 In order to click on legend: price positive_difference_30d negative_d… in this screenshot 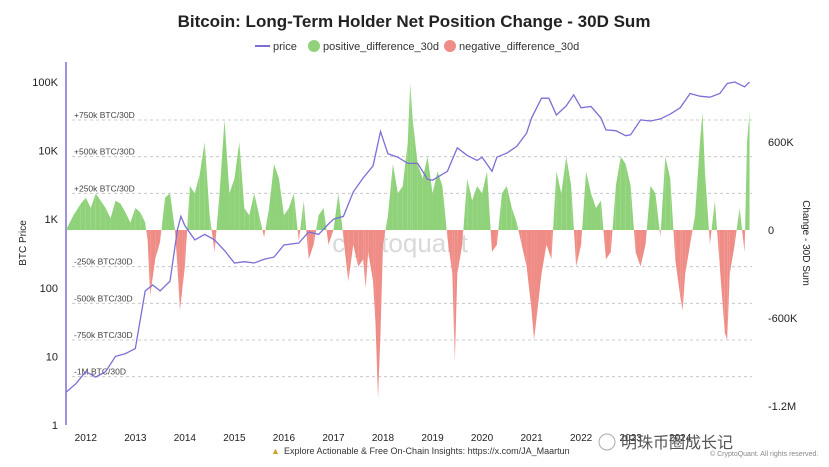, I will do `click(417, 46)`.